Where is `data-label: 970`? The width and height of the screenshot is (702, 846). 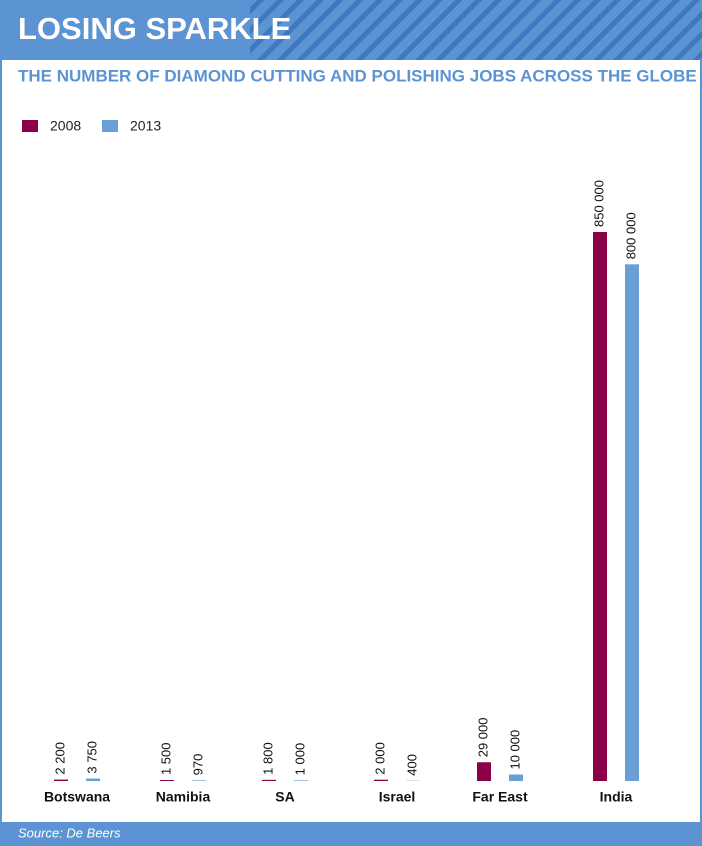 data-label: 970 is located at coordinates (197, 765).